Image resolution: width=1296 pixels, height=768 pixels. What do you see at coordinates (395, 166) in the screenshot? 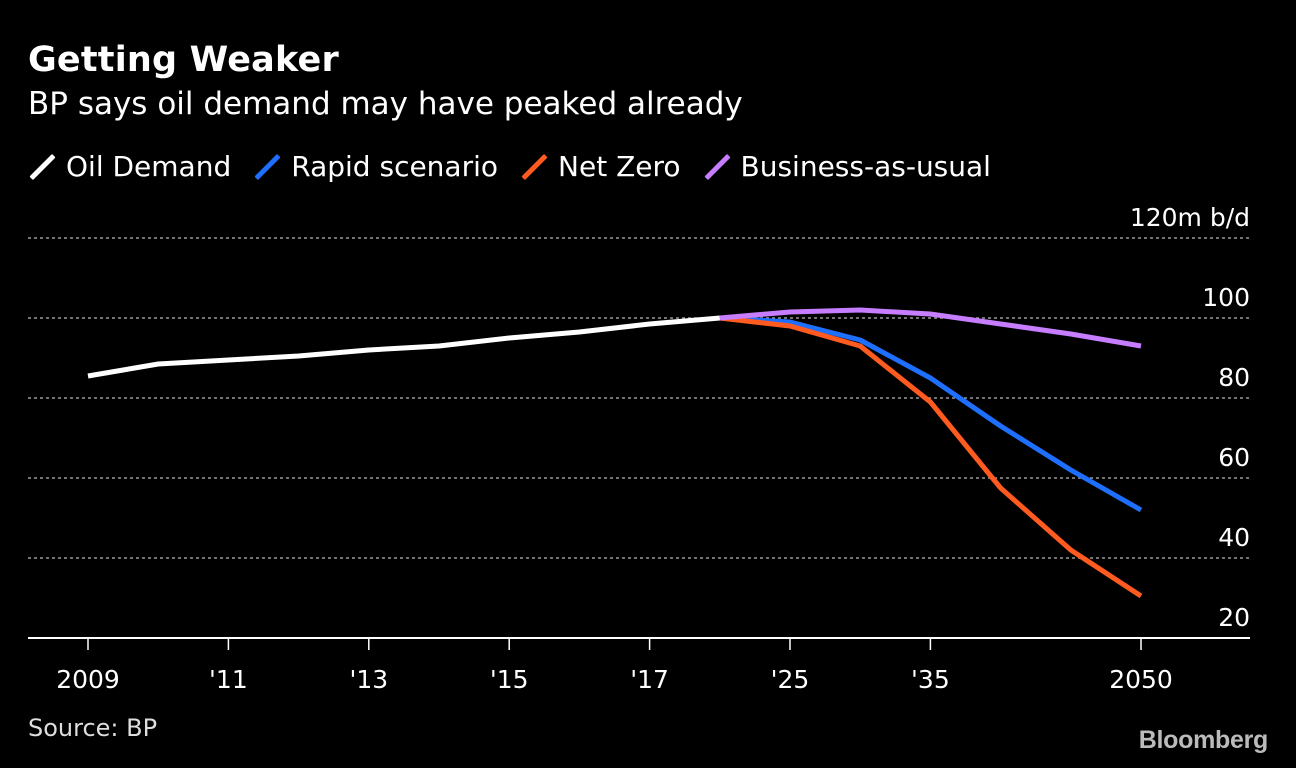
I see `legend-label-rapid-scenario: Rapid scenario` at bounding box center [395, 166].